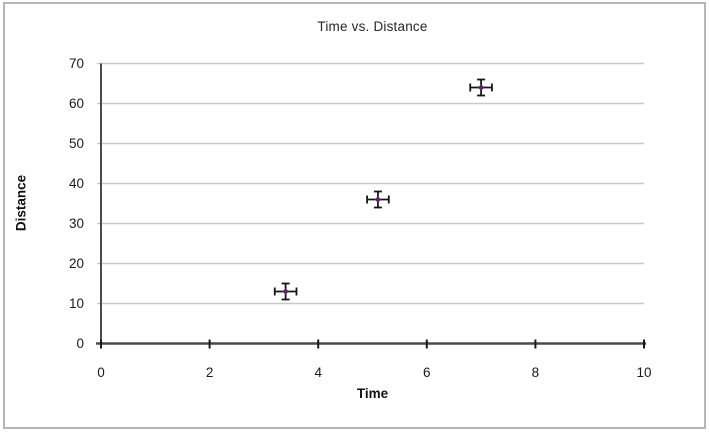 The width and height of the screenshot is (710, 435). Describe the element at coordinates (372, 393) in the screenshot. I see `x-axis-title: Time` at that location.